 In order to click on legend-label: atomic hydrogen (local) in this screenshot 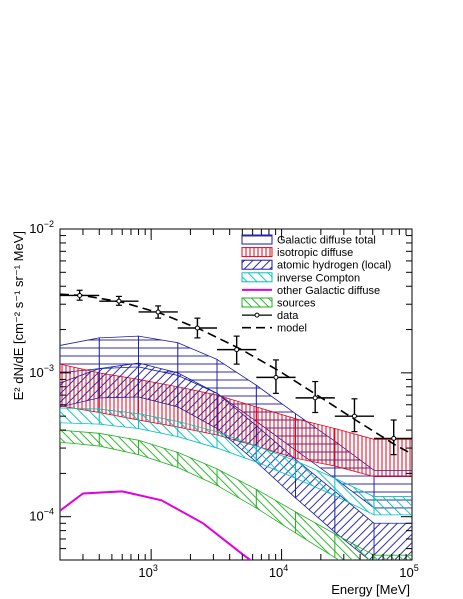, I will do `click(334, 266)`.